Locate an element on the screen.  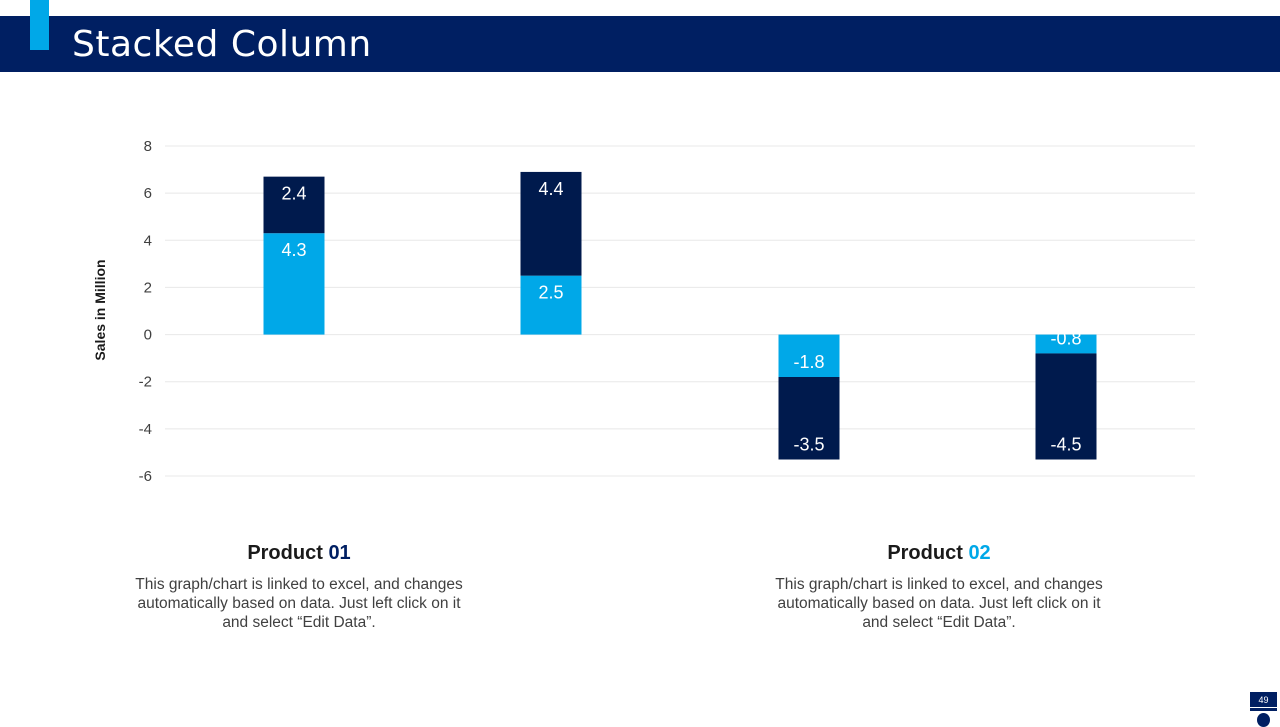
y-axis-label: Sales in Million is located at coordinates (100, 309).